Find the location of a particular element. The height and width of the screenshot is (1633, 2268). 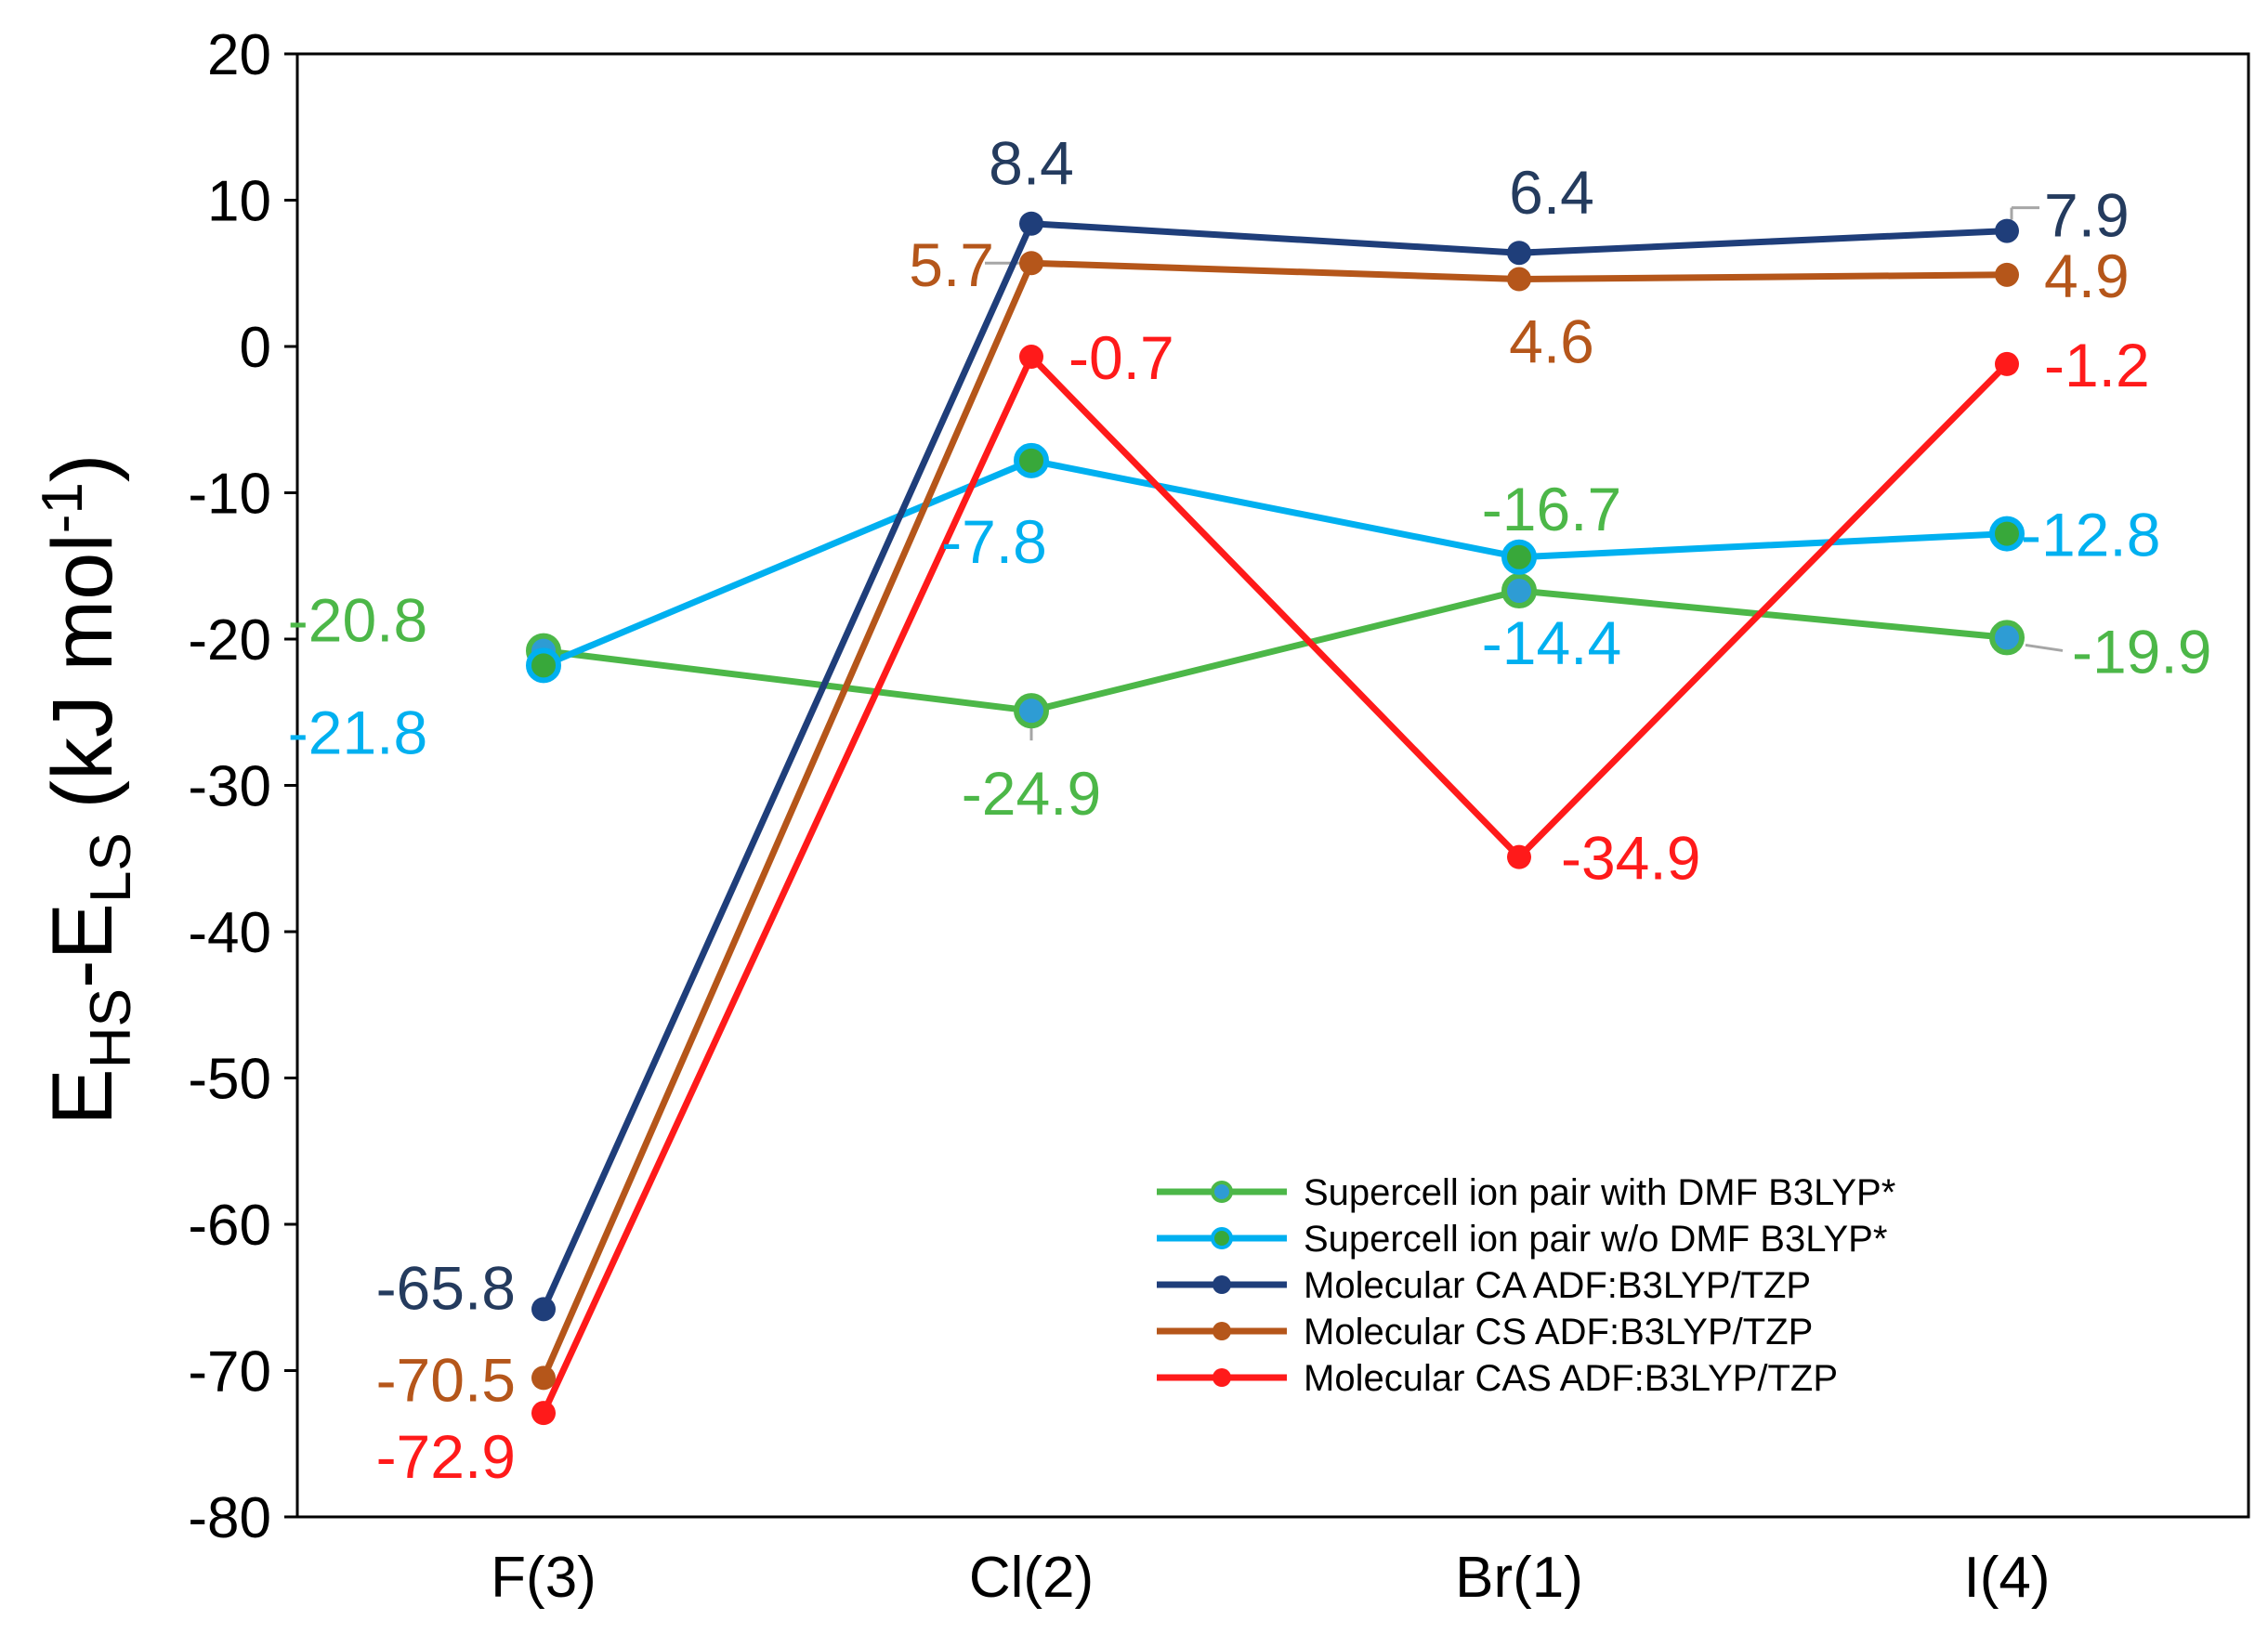

leader-line is located at coordinates (2044, 647).